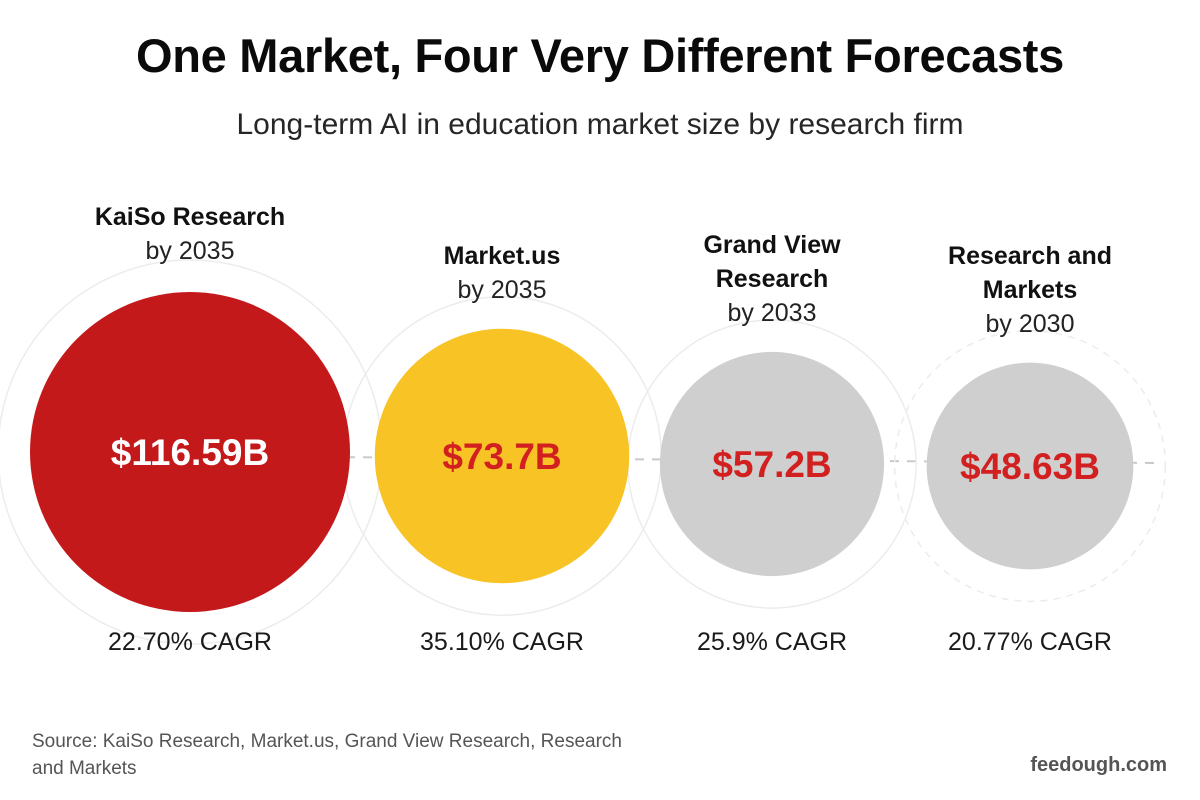 This screenshot has width=1200, height=800. I want to click on firm-name: Grand View, so click(772, 244).